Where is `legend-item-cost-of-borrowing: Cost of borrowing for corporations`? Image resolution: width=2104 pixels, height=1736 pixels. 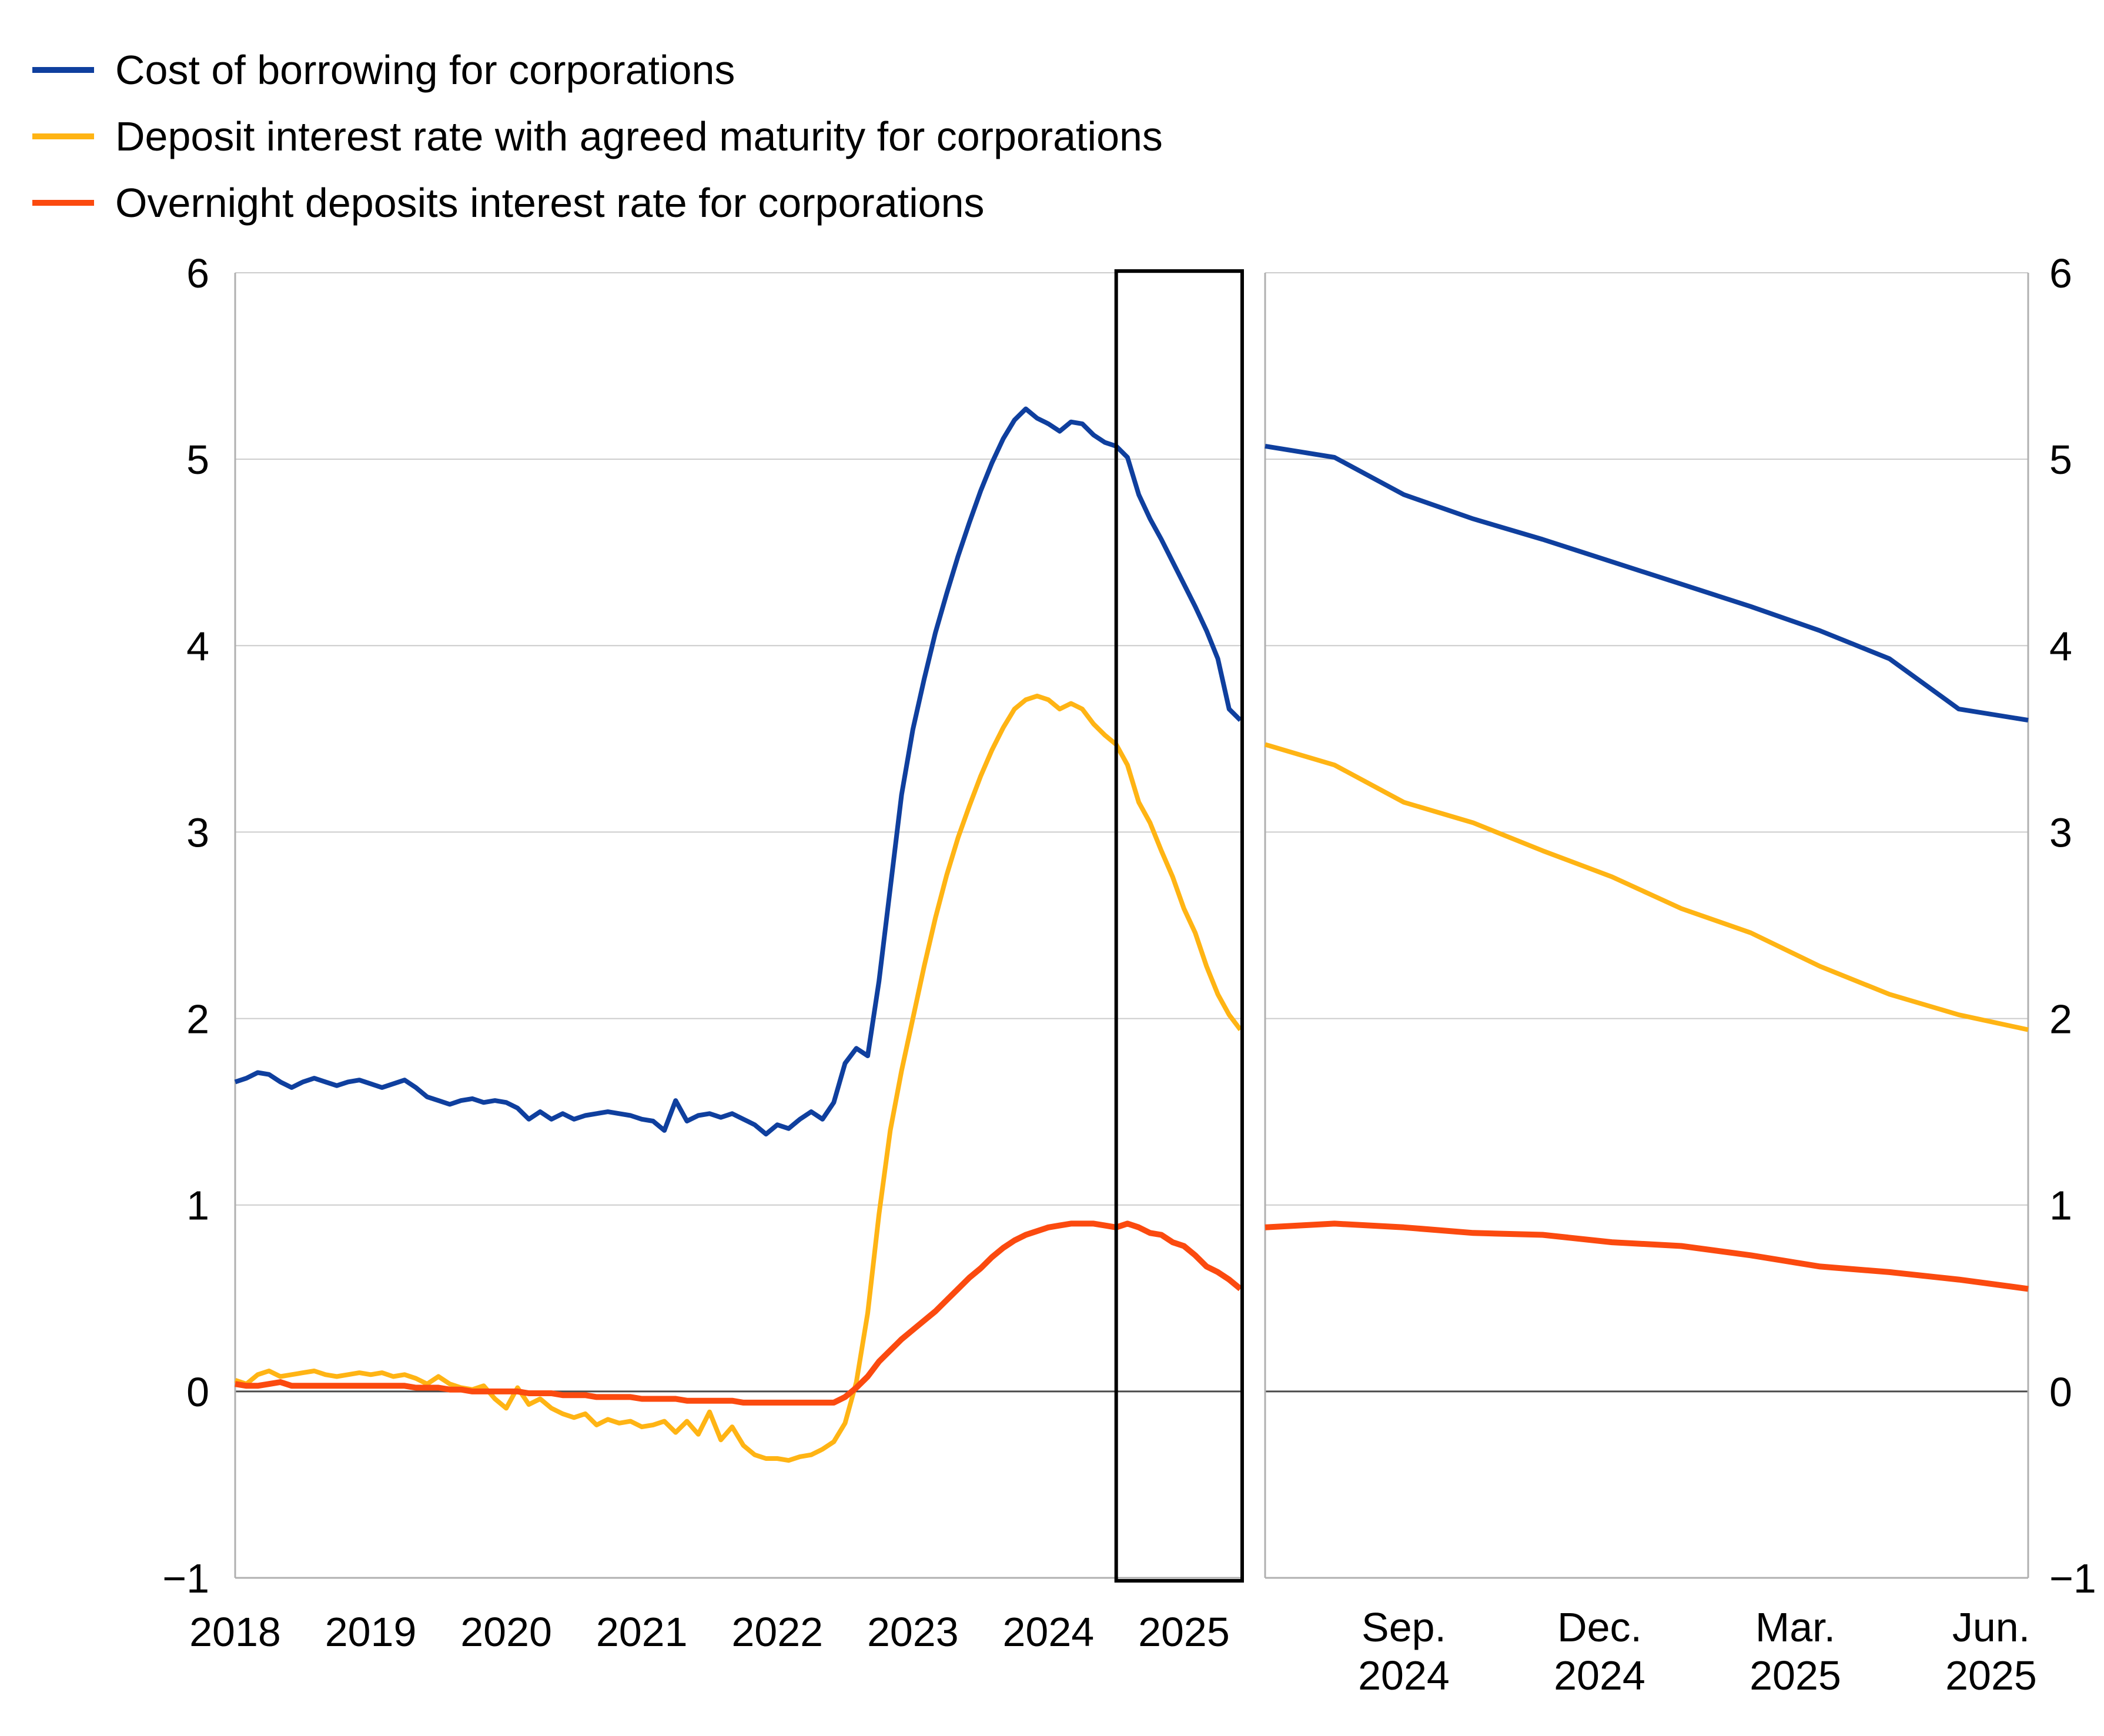
legend-item-cost-of-borrowing: Cost of borrowing for corporations is located at coordinates (597, 70).